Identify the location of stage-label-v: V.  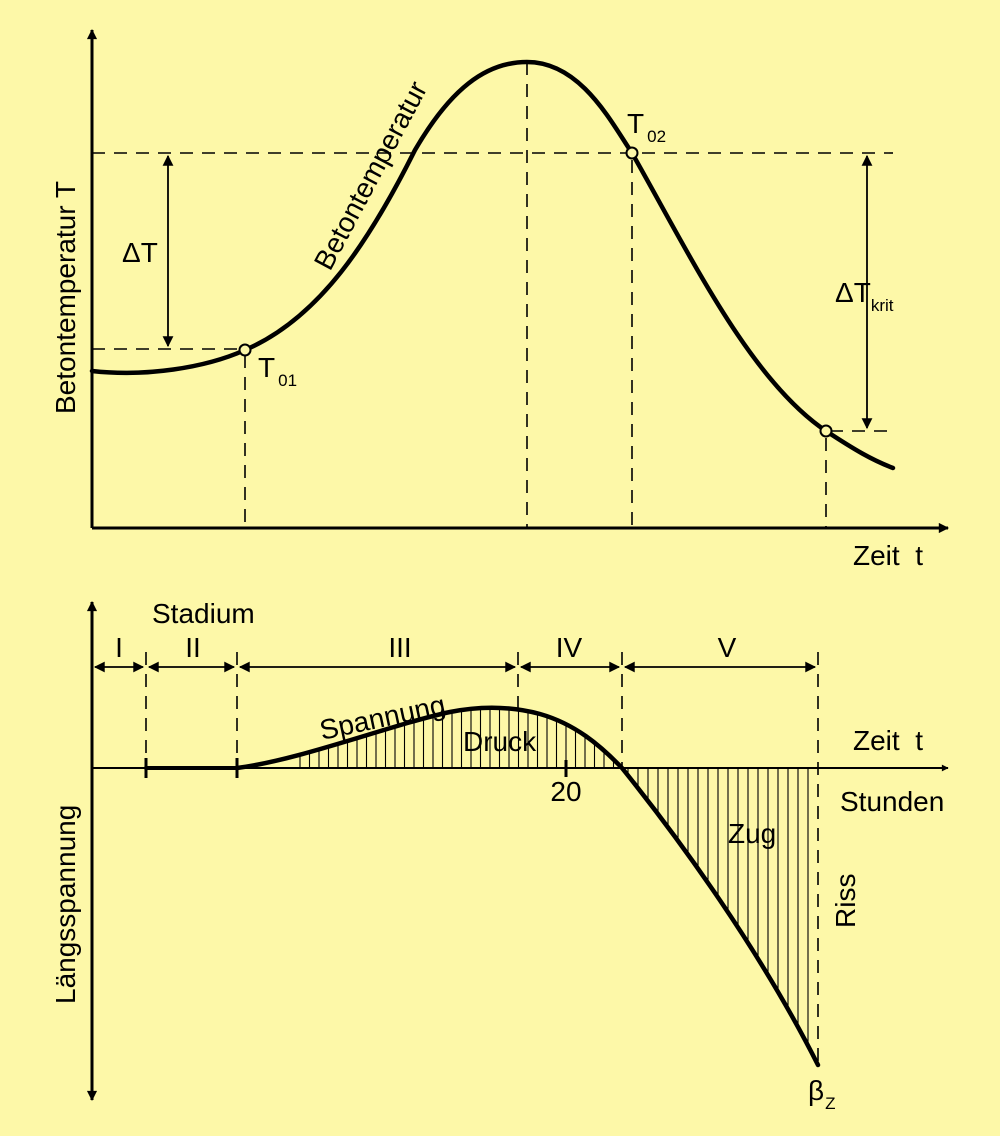
(727, 647).